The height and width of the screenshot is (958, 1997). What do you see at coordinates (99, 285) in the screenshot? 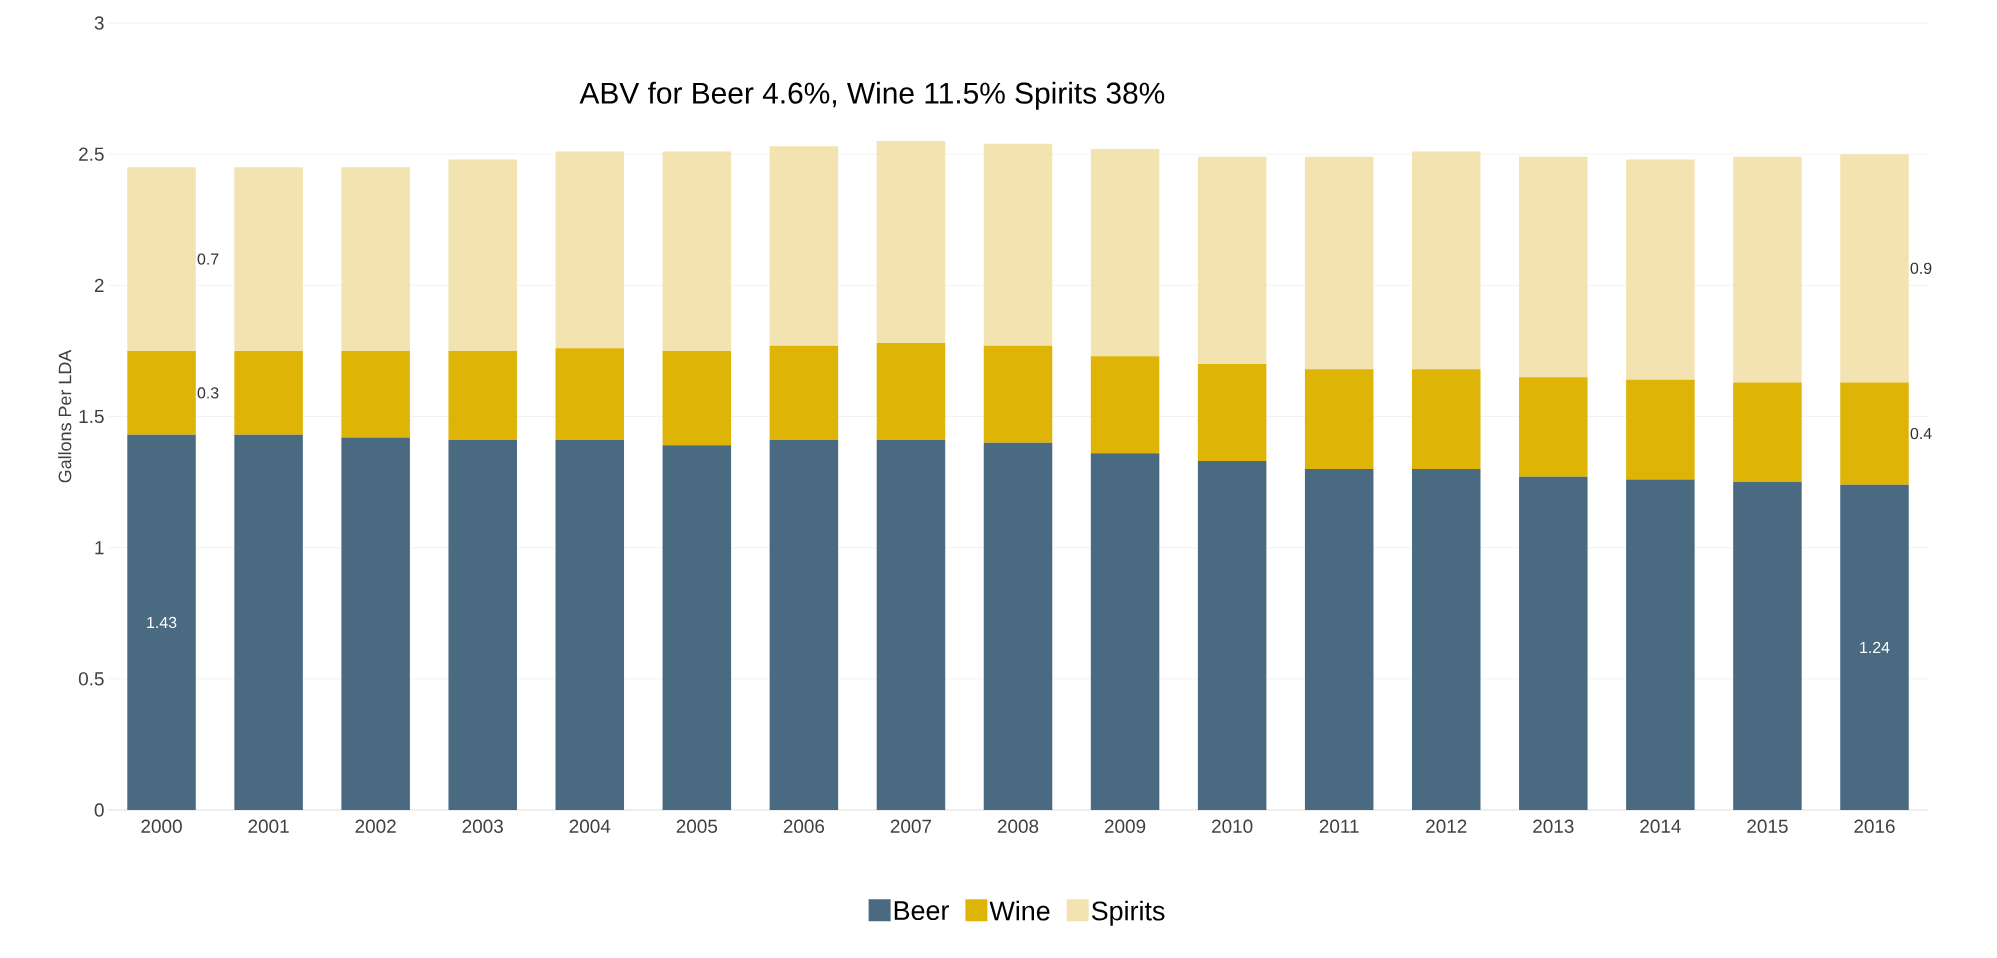
I see `y-tick-label: 2` at bounding box center [99, 285].